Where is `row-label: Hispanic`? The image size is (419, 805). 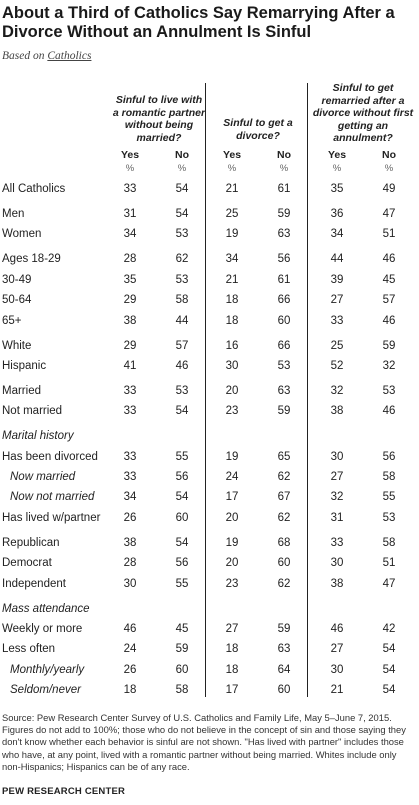
row-label: Hispanic is located at coordinates (24, 366).